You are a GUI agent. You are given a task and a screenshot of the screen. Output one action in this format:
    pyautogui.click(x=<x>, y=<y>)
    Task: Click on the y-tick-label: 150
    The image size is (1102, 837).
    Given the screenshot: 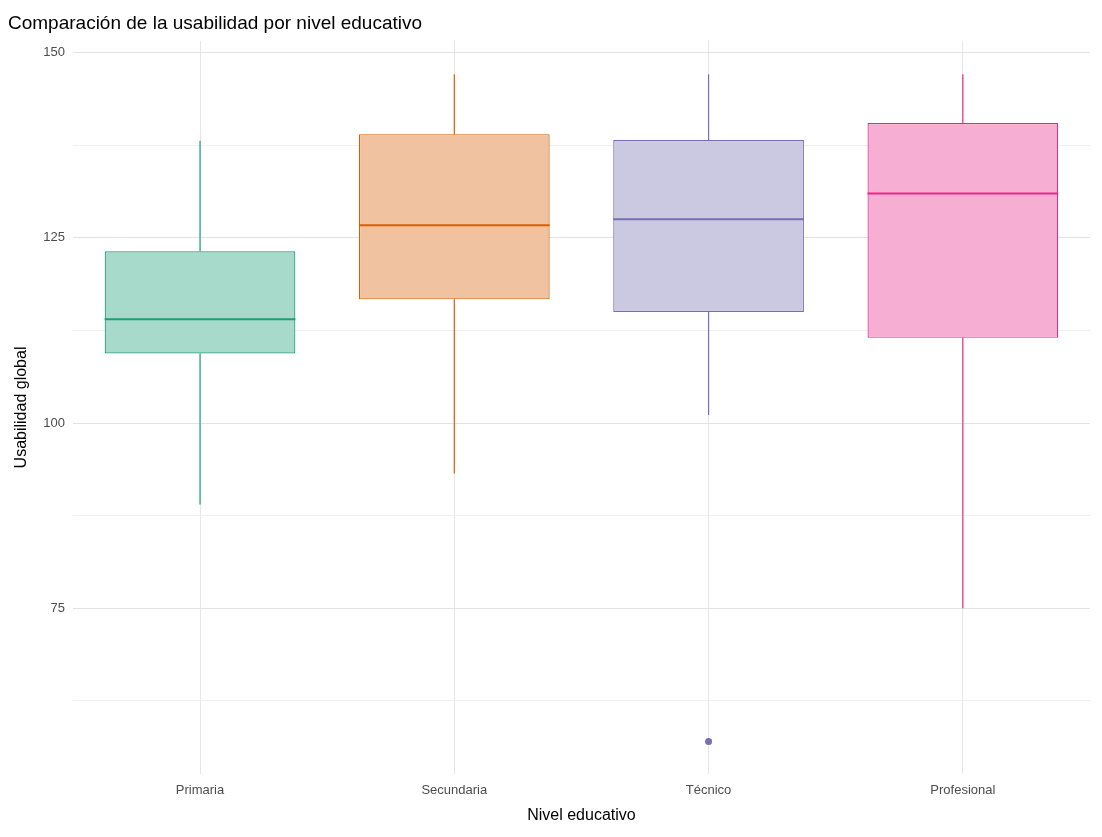 What is the action you would take?
    pyautogui.click(x=54, y=52)
    